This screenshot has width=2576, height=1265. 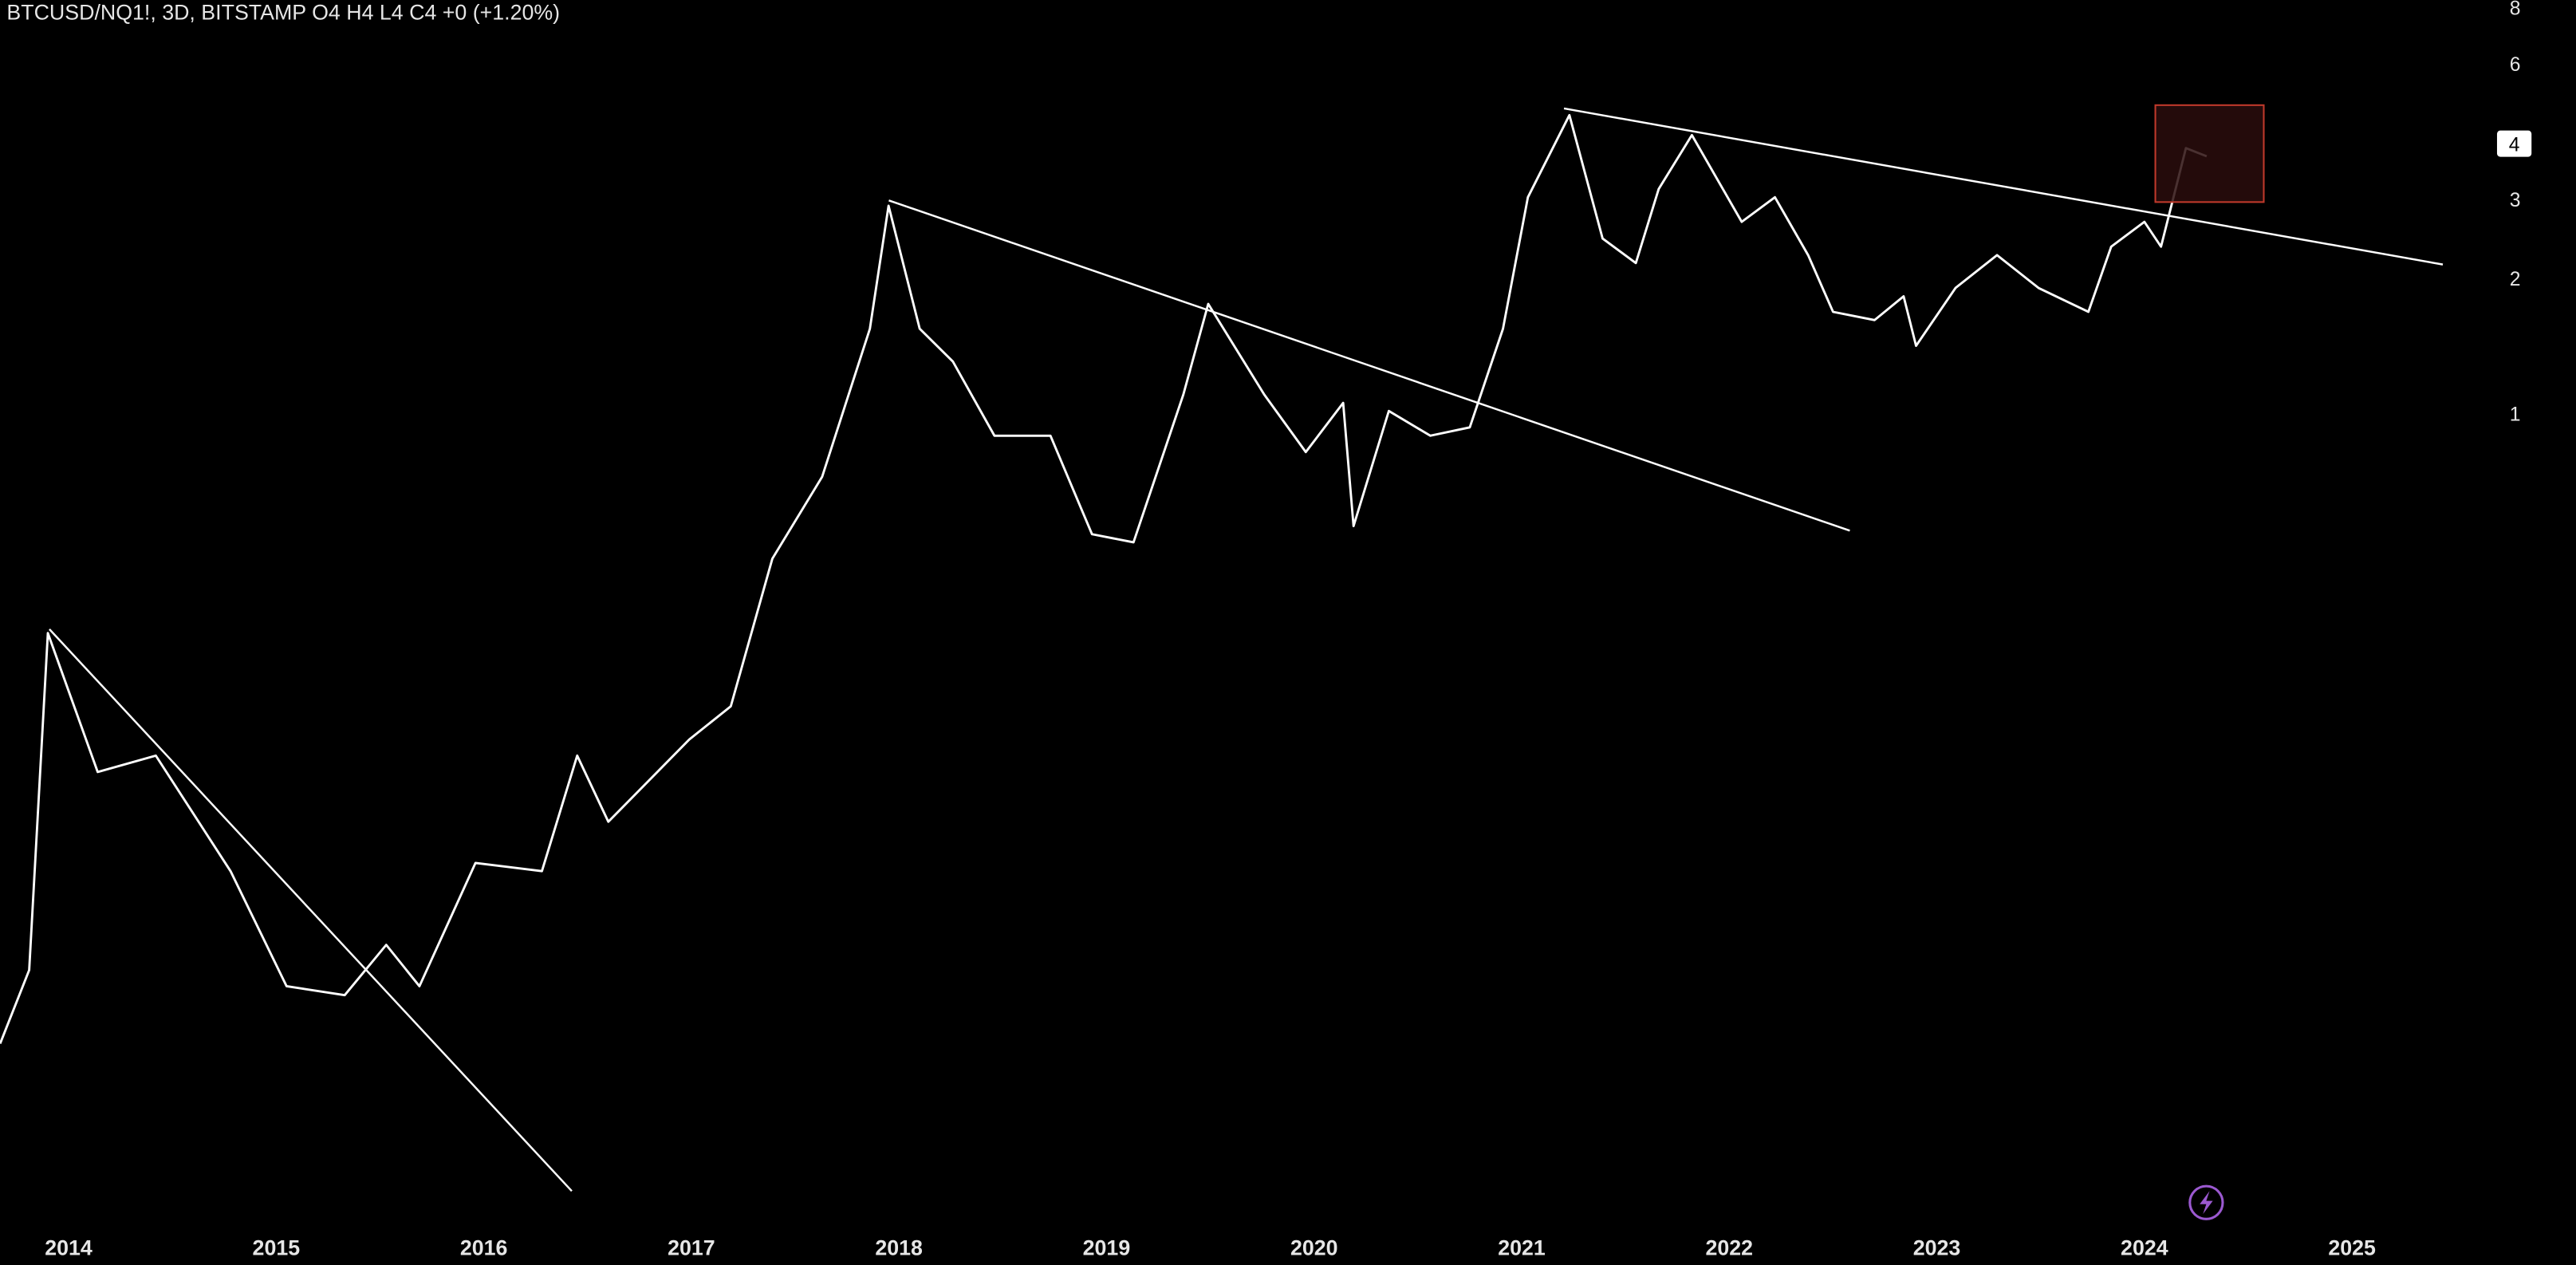 I want to click on lightning-button, so click(x=2206, y=1202).